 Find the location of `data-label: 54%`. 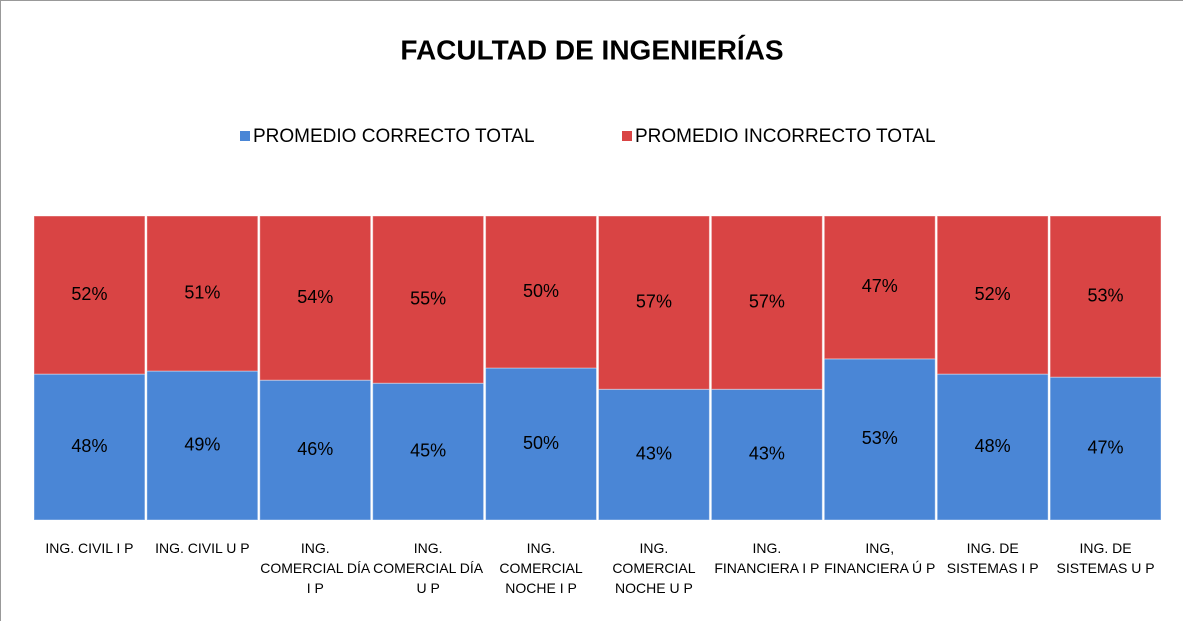

data-label: 54% is located at coordinates (315, 297).